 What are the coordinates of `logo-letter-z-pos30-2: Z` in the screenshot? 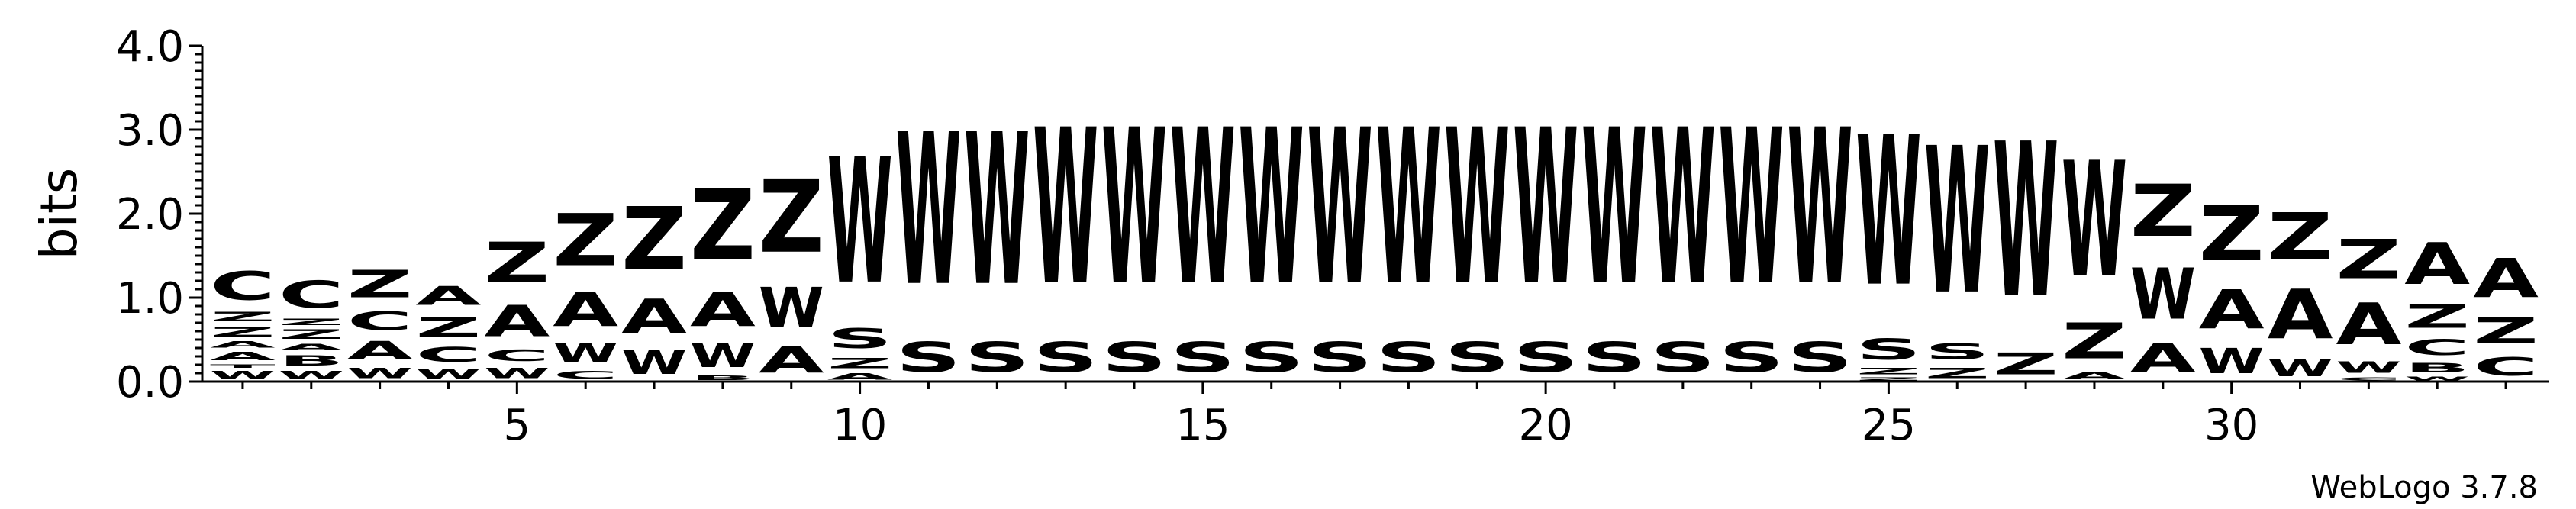 It's located at (2232, 235).